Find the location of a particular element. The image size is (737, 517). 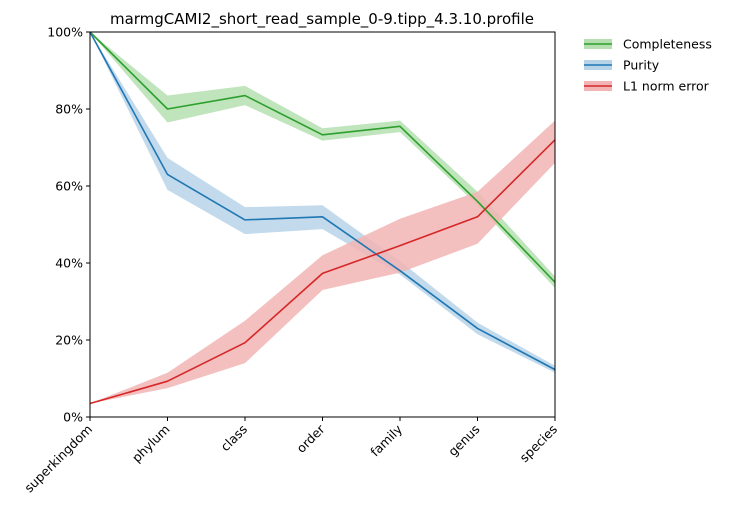

x-tick-label: genus is located at coordinates (463, 440).